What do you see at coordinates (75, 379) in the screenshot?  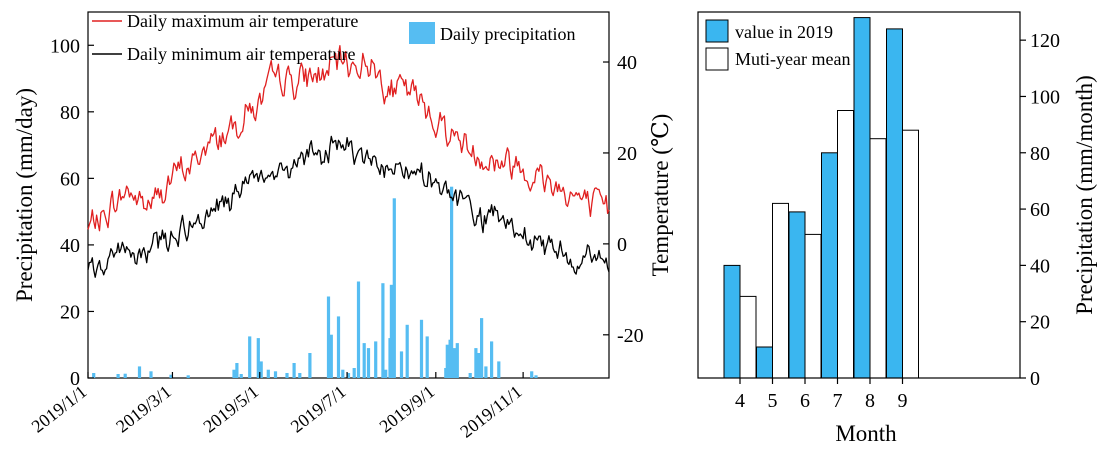 I see `left-y-tick-label: 0` at bounding box center [75, 379].